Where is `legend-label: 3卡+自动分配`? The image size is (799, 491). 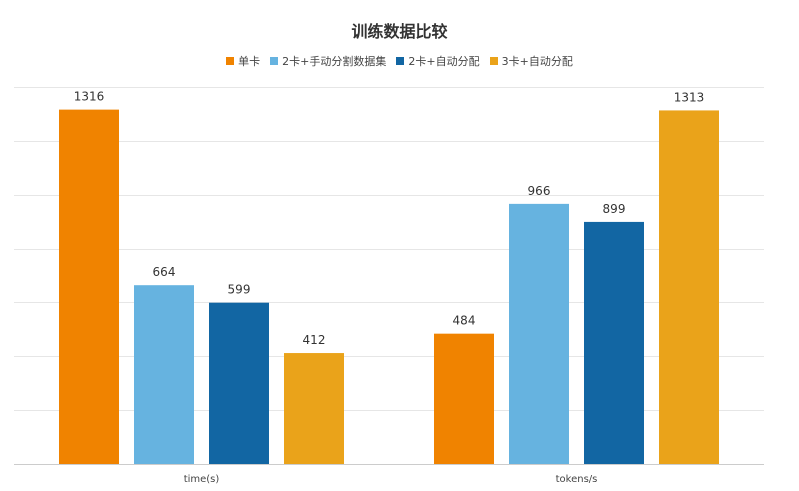
legend-label: 3卡+自动分配 is located at coordinates (537, 61).